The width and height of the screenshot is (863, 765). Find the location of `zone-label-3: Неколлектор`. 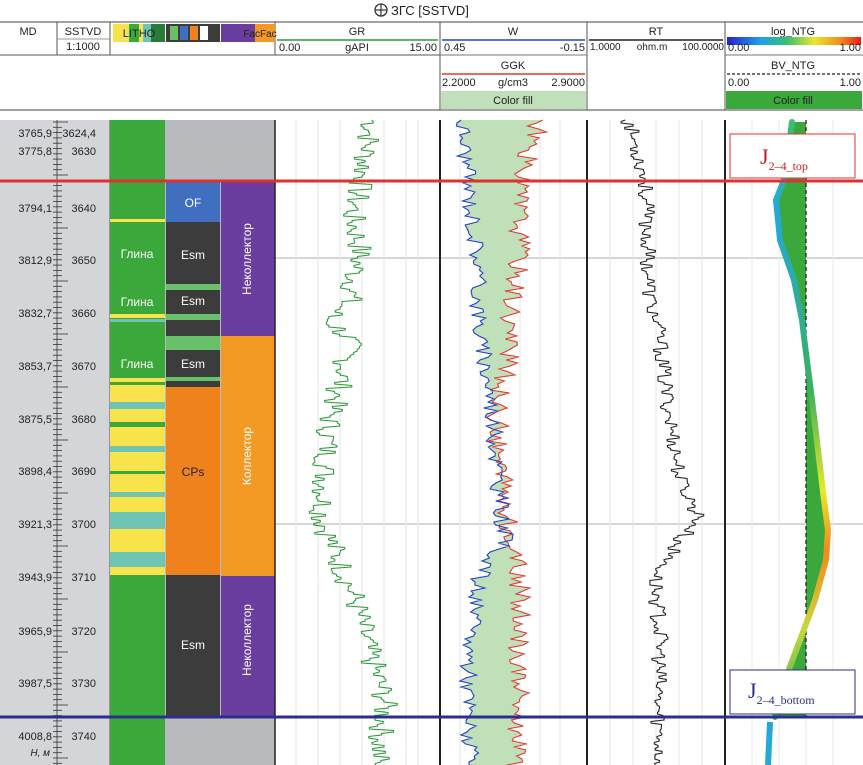

zone-label-3: Неколлектор is located at coordinates (247, 640).